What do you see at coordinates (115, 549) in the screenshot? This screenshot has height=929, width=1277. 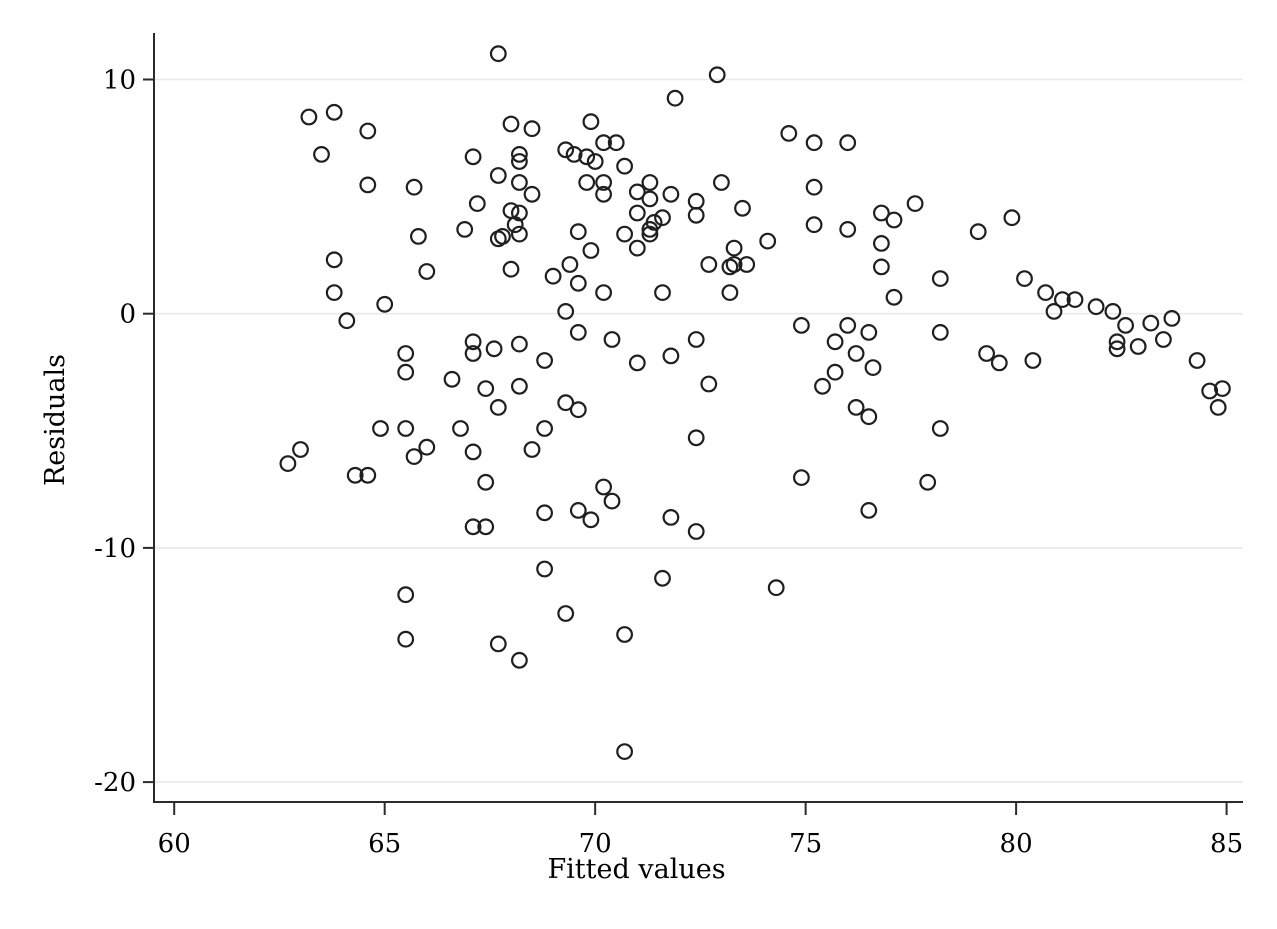 I see `y-tick-label: -10` at bounding box center [115, 549].